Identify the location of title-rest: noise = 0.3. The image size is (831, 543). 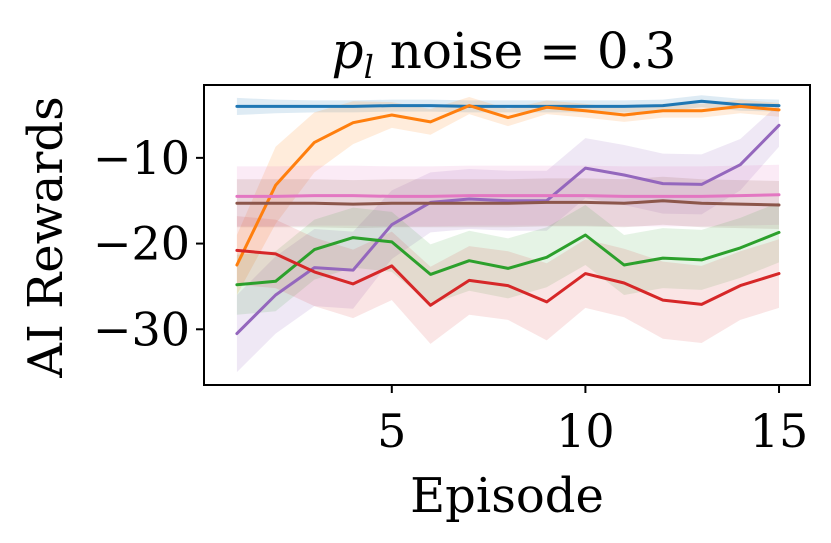
(525, 51).